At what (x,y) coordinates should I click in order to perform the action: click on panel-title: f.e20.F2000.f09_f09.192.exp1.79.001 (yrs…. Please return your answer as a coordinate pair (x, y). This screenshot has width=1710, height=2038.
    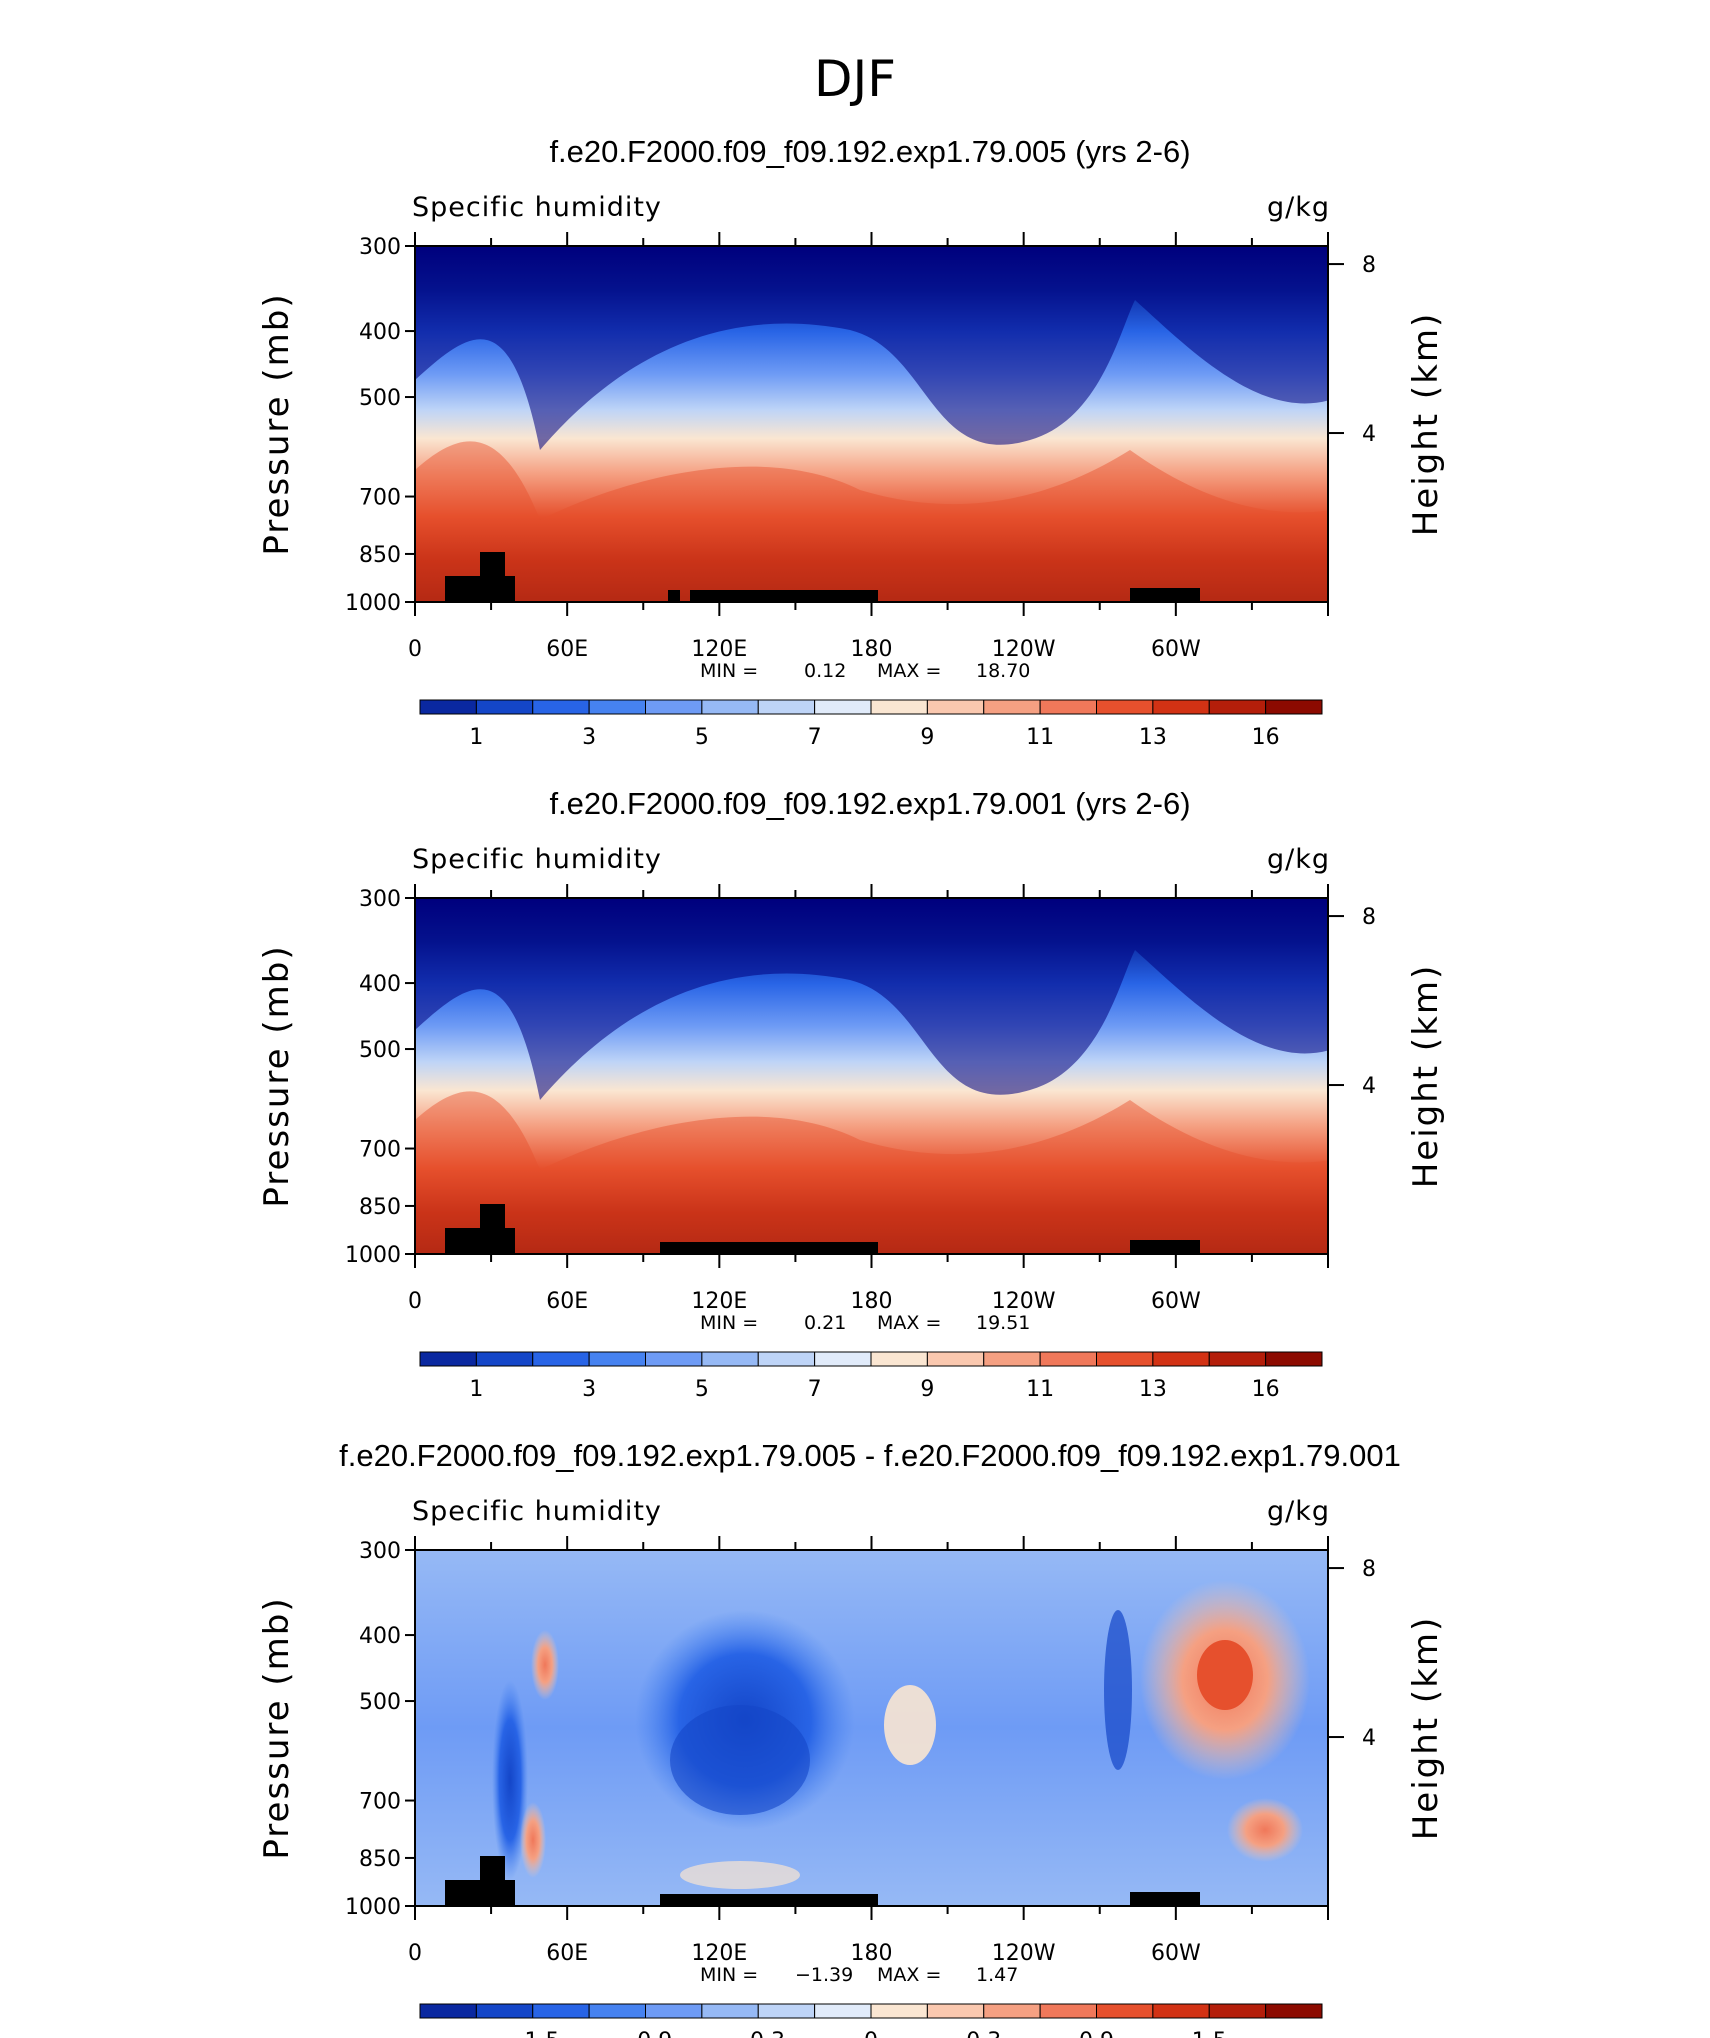
    Looking at the image, I should click on (869, 803).